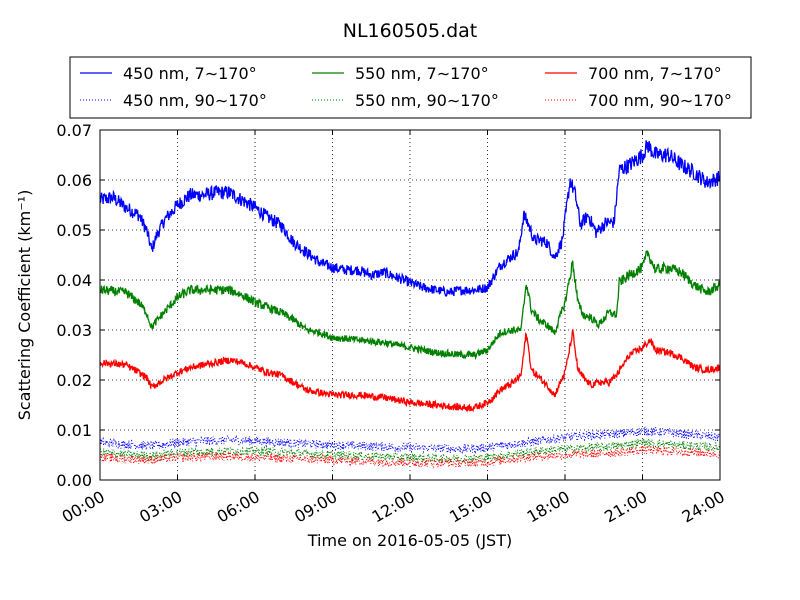 The width and height of the screenshot is (800, 600). Describe the element at coordinates (238, 507) in the screenshot. I see `x-tick-label: 06:00` at that location.